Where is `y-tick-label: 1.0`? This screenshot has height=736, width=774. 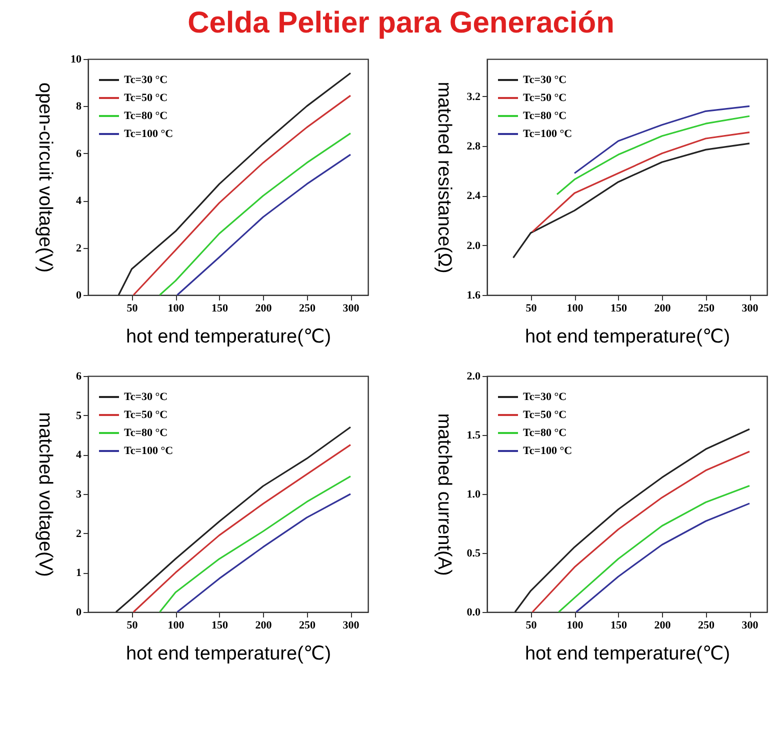
y-tick-label: 1.0 is located at coordinates (473, 494).